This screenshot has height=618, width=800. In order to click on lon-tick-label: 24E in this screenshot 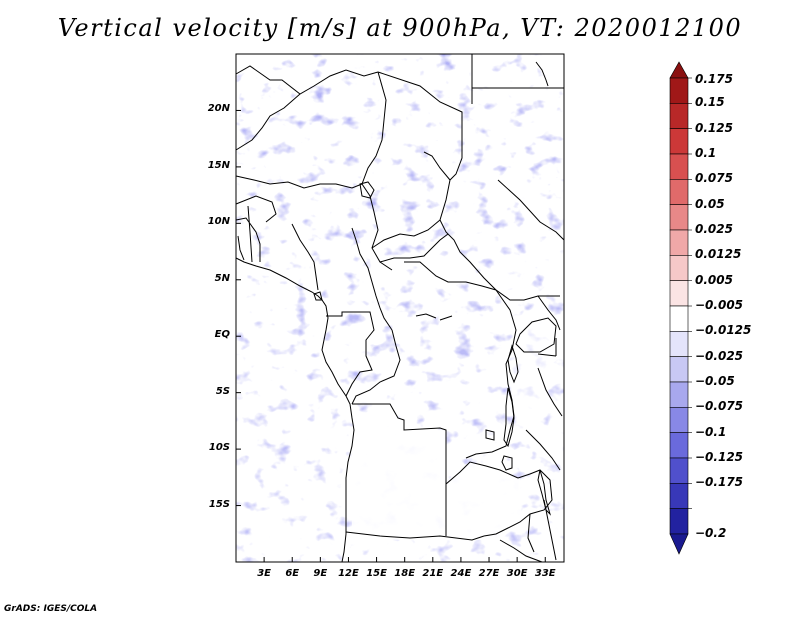, I will do `click(461, 573)`.